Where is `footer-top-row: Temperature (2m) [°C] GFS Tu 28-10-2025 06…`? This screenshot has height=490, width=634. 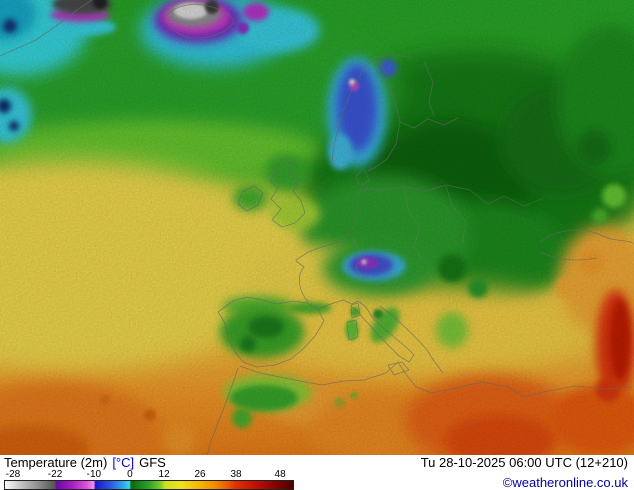
footer-top-row: Temperature (2m) [°C] GFS Tu 28-10-2025 06… is located at coordinates (316, 463).